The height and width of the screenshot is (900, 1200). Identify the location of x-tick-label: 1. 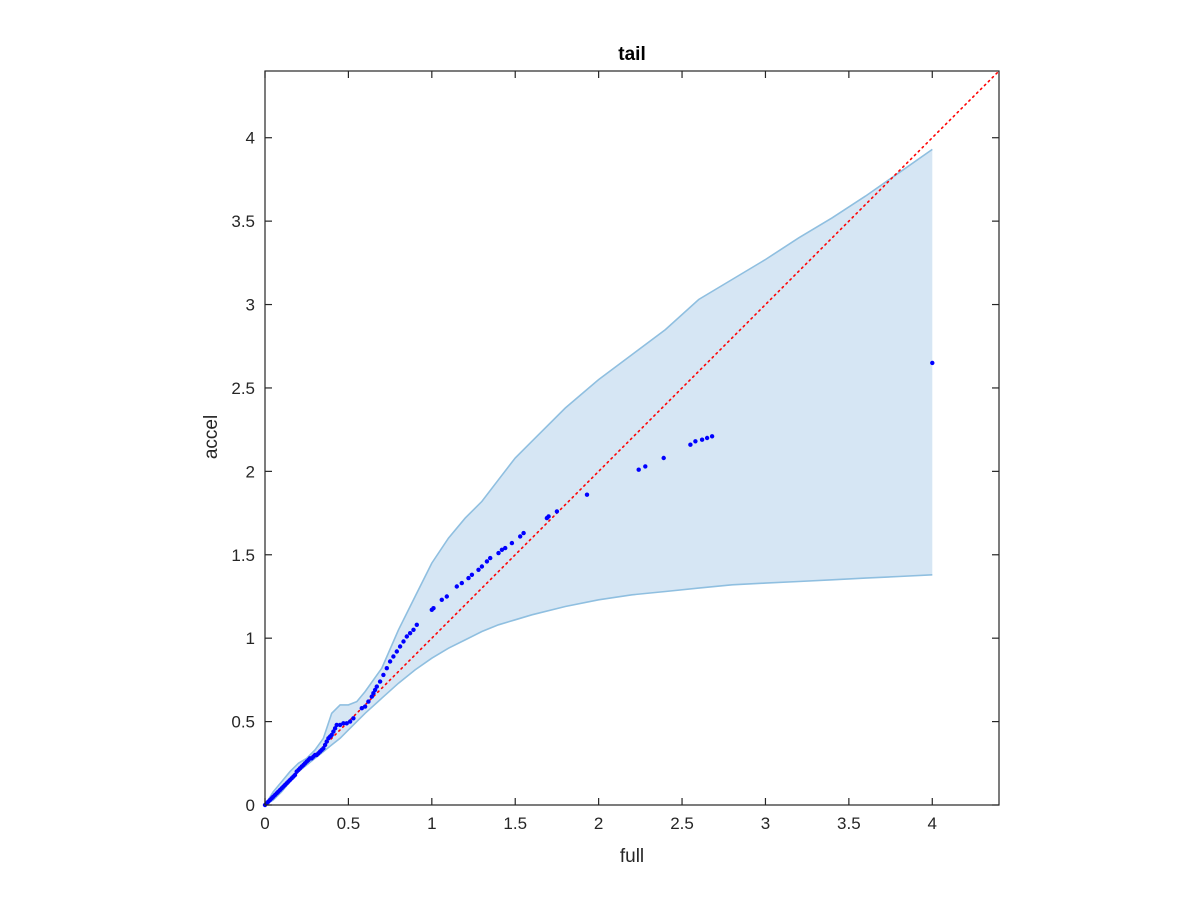
(431, 823).